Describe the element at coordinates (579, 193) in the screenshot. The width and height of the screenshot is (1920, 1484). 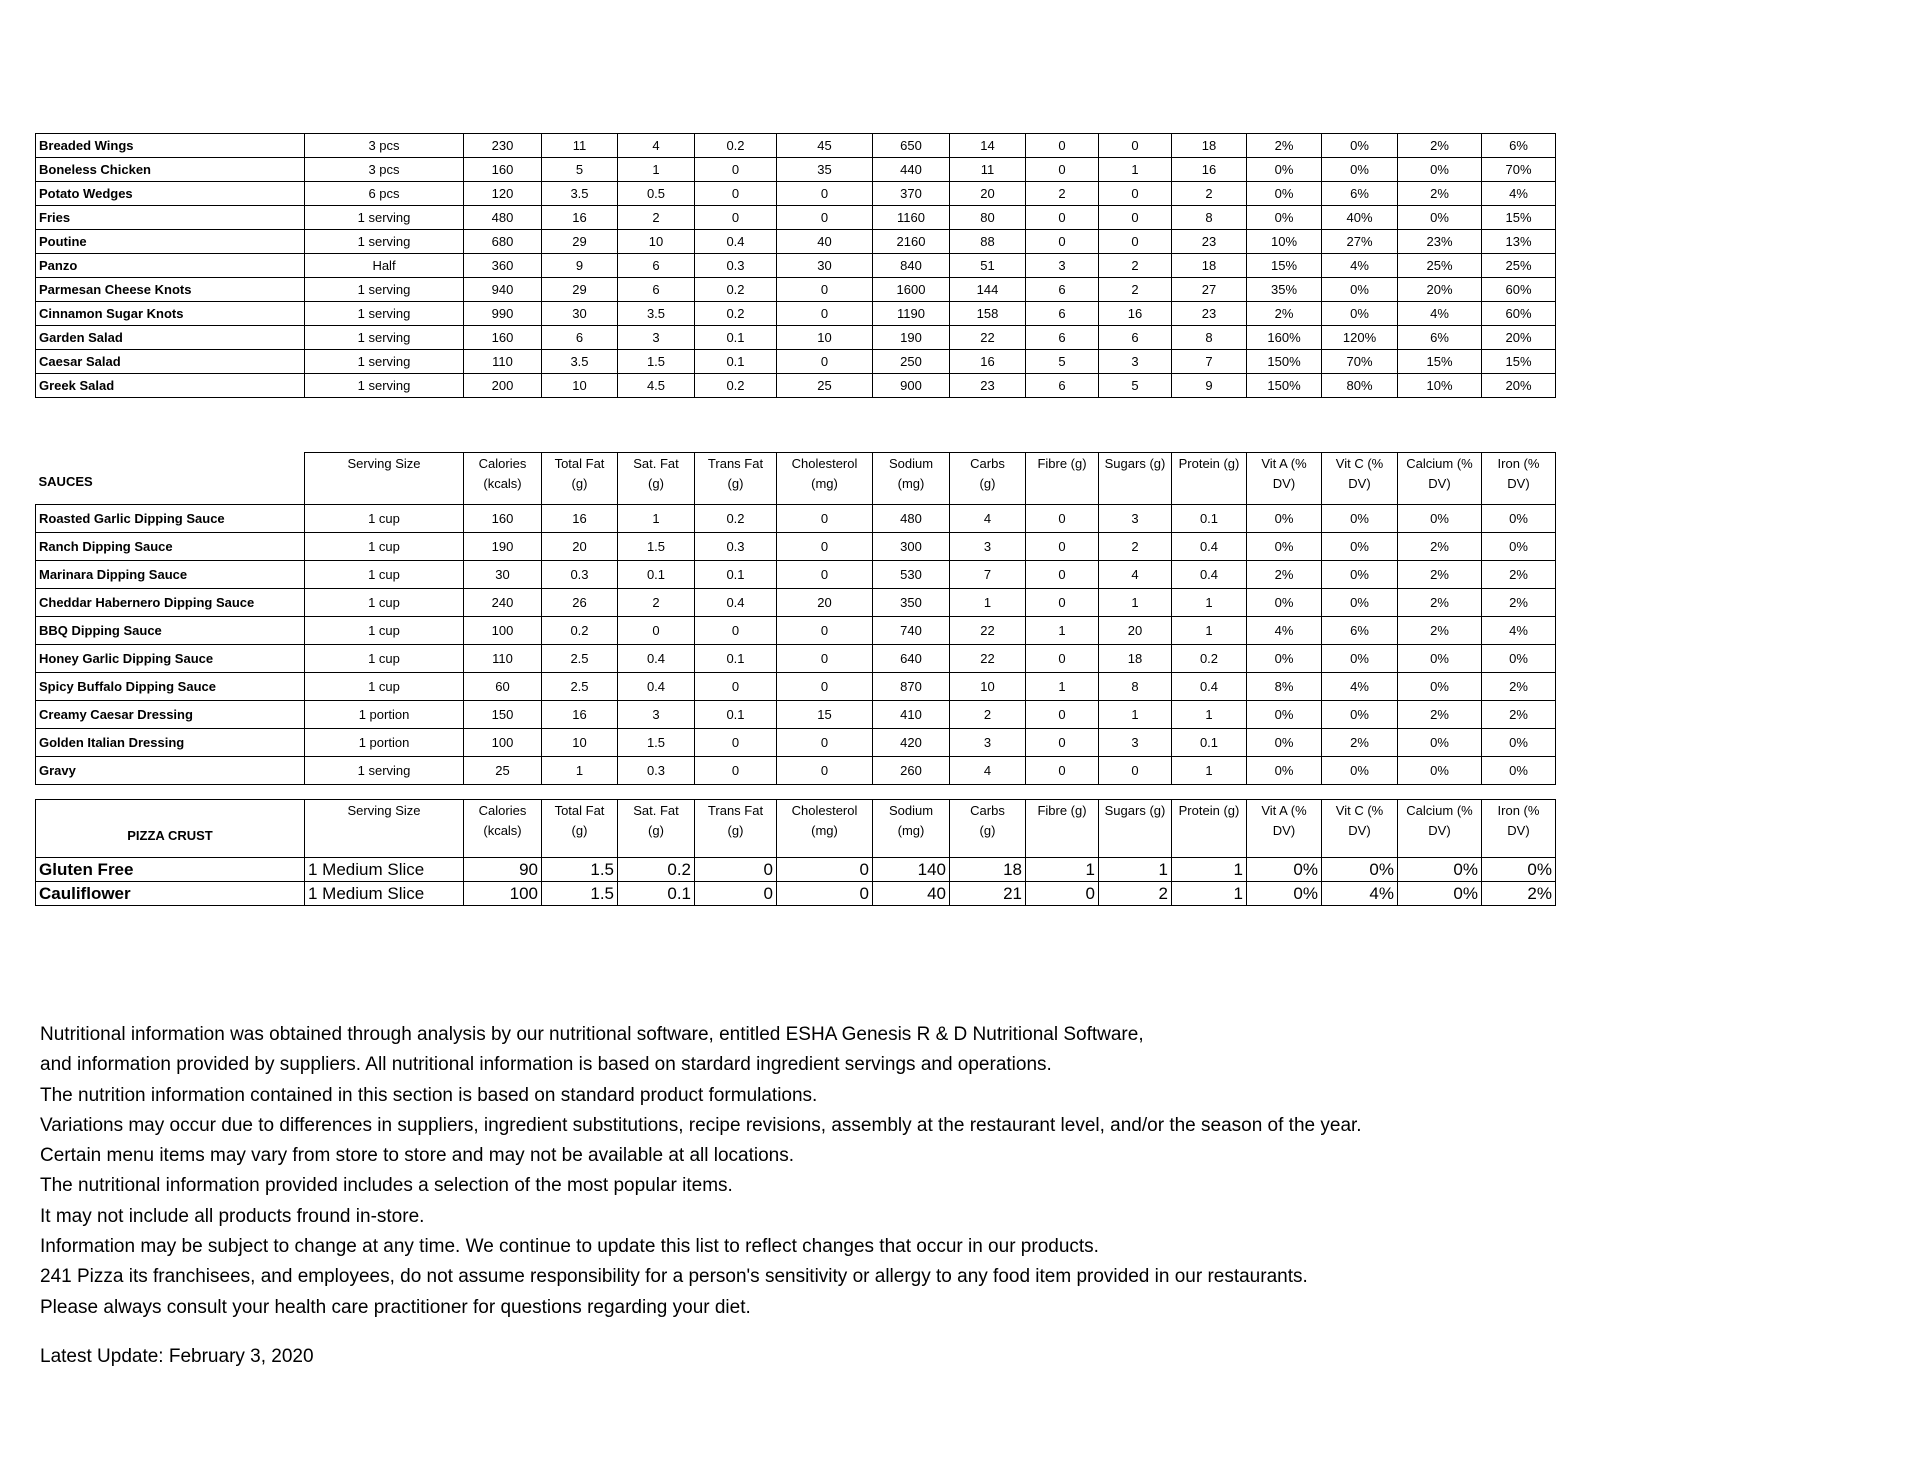
I see `nutrient-cell: 3.5` at that location.